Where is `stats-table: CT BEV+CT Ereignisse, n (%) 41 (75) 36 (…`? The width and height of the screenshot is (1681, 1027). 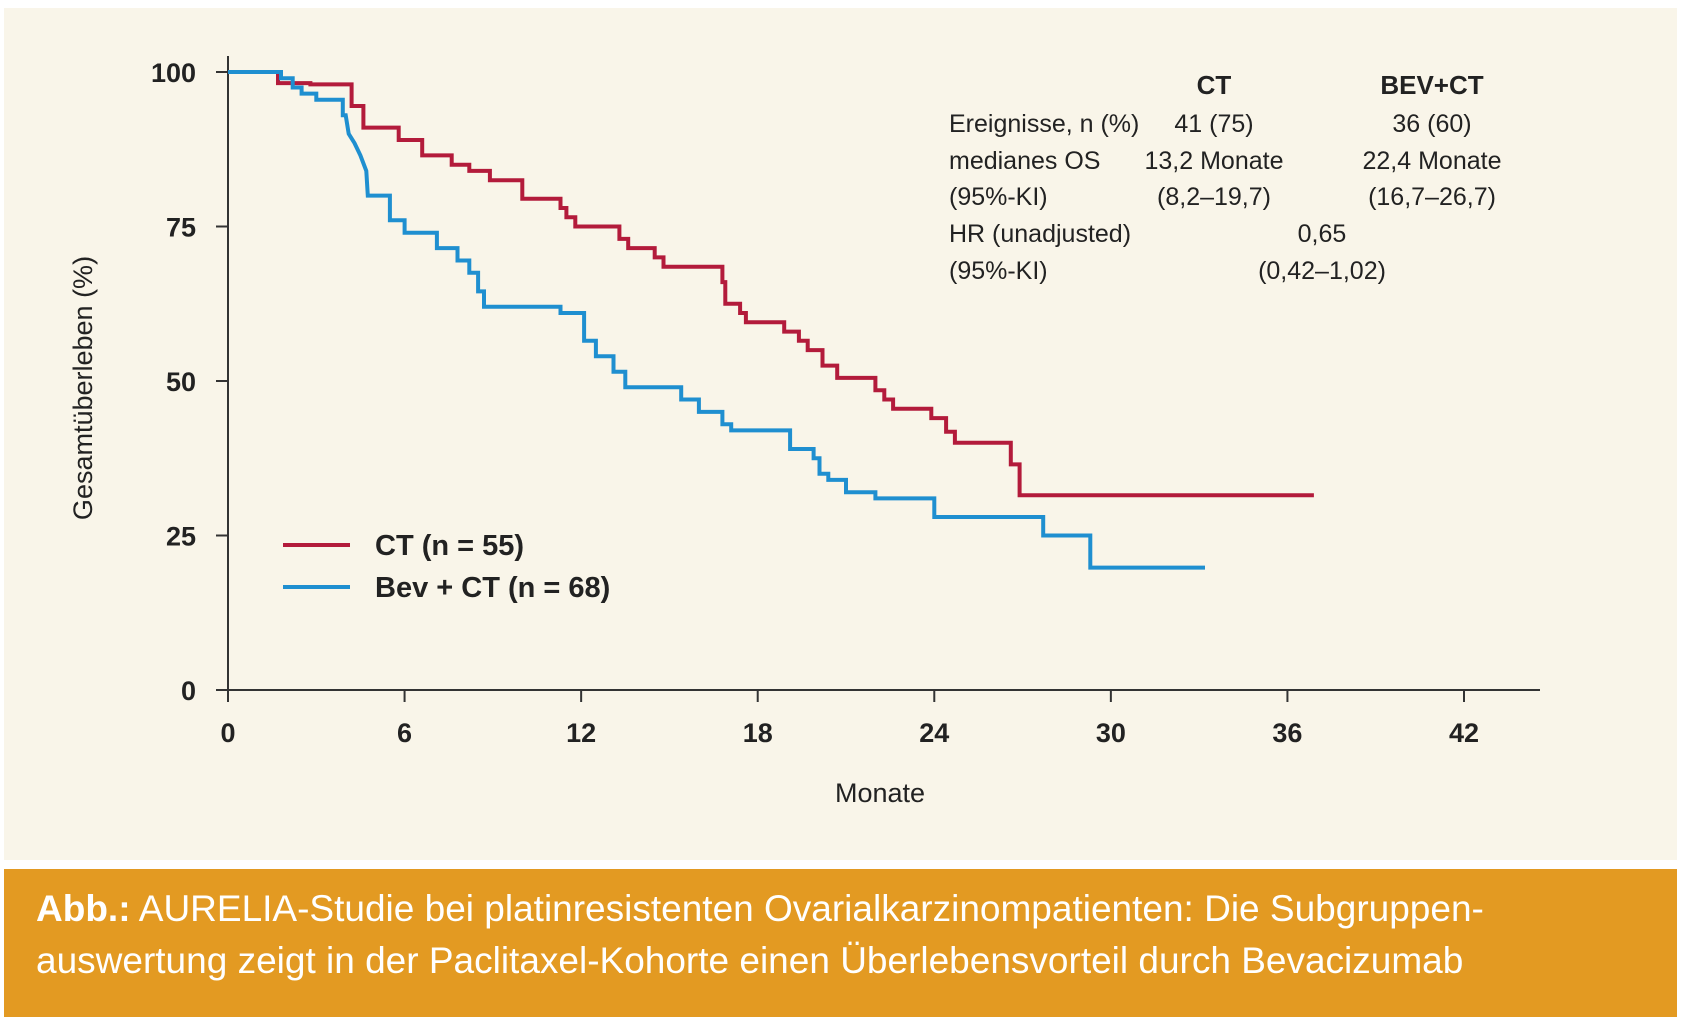 stats-table: CT BEV+CT Ereignisse, n (%) 41 (75) 36 (… is located at coordinates (1225, 177).